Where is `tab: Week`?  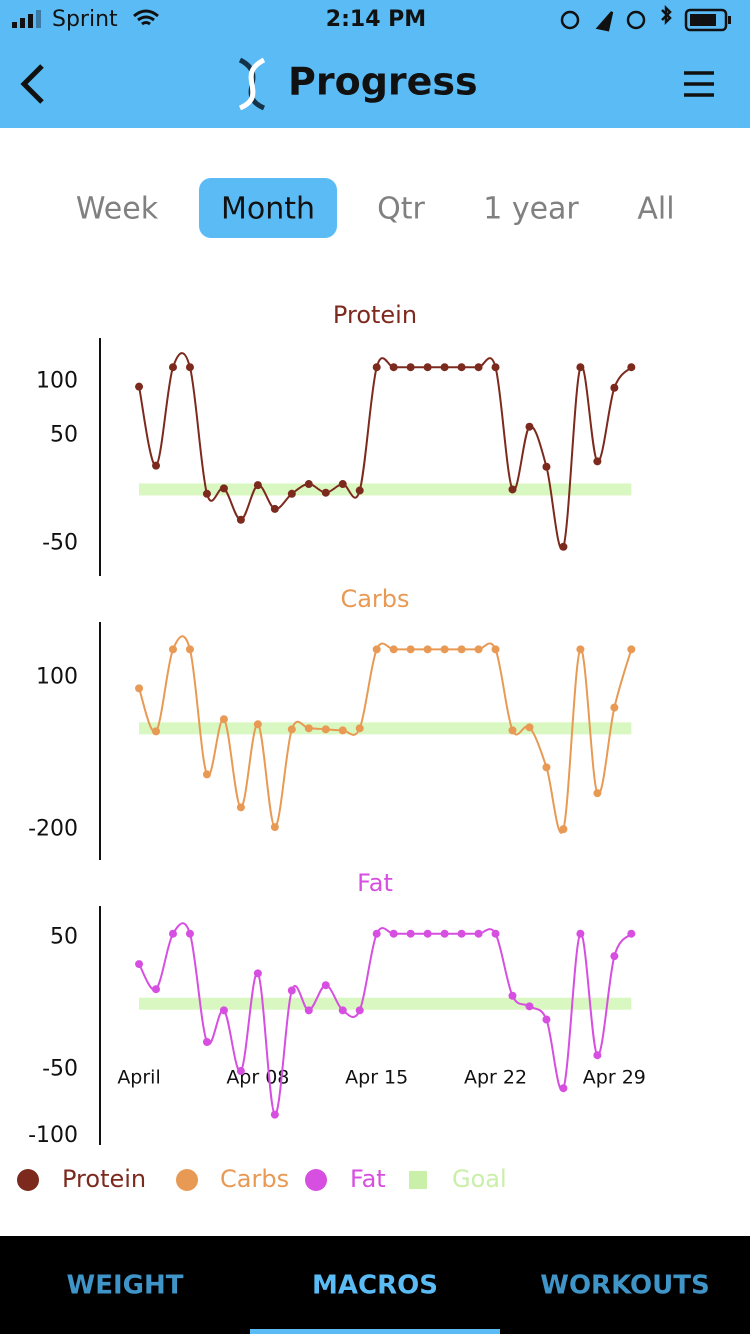
tab: Week is located at coordinates (117, 209).